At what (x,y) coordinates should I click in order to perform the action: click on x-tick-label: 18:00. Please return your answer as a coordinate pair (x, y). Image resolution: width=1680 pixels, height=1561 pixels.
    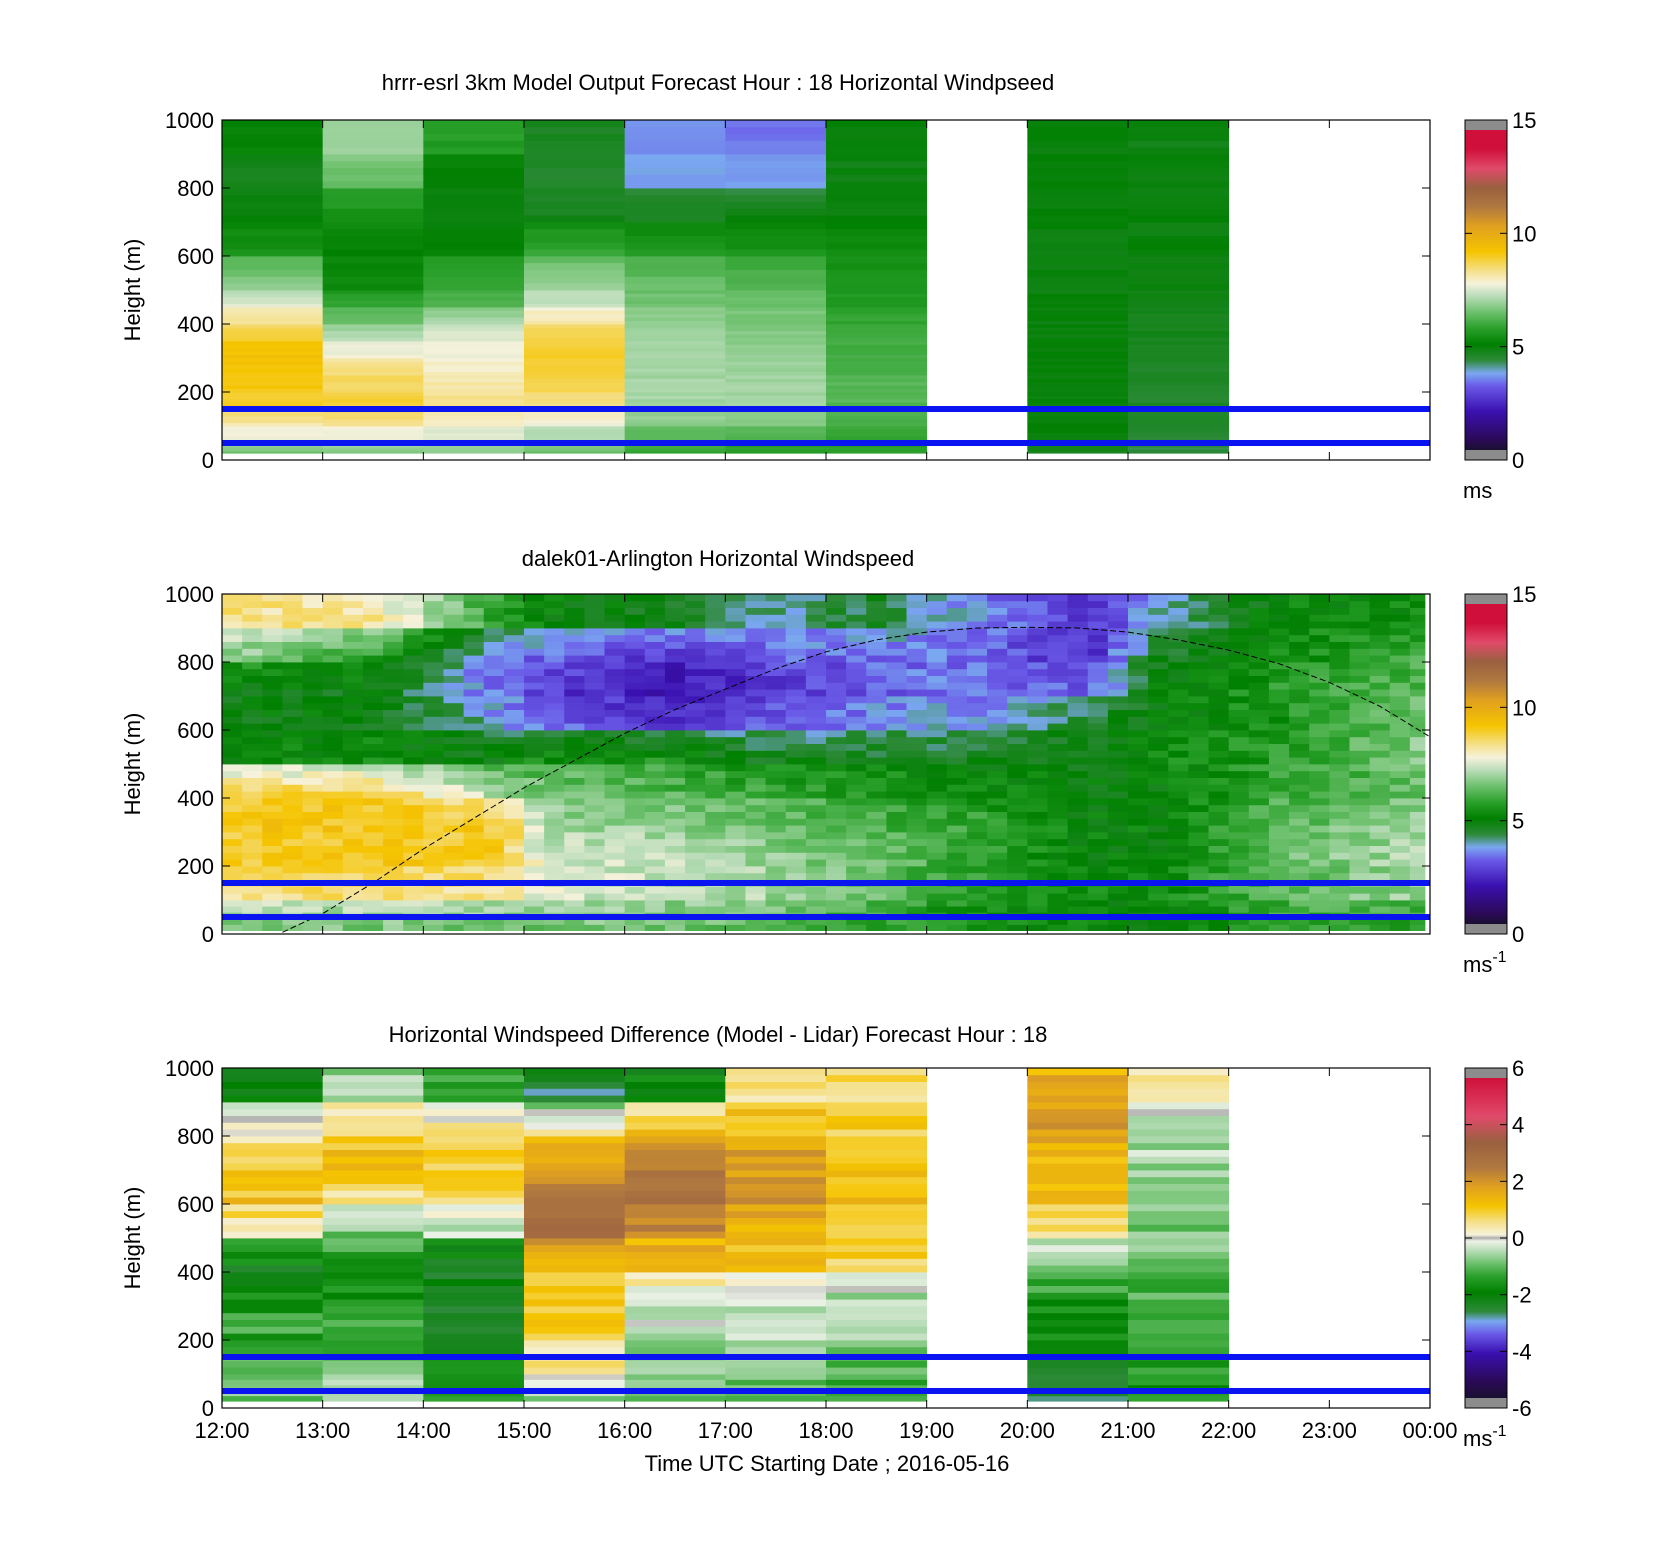
    Looking at the image, I should click on (825, 1430).